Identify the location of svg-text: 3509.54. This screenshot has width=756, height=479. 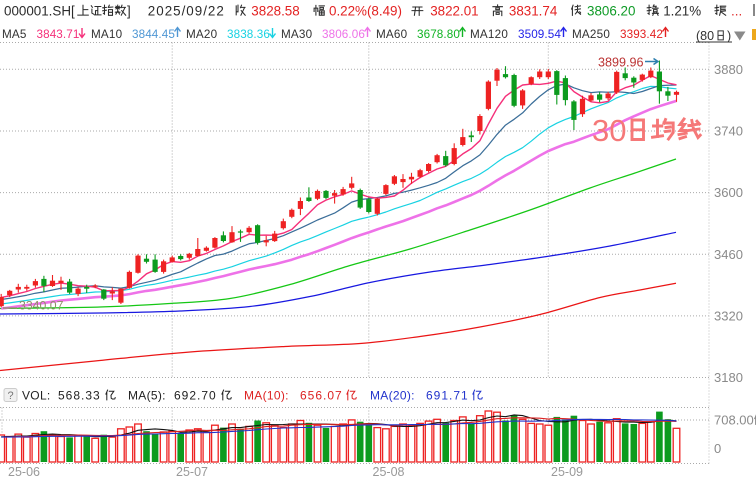
(539, 34).